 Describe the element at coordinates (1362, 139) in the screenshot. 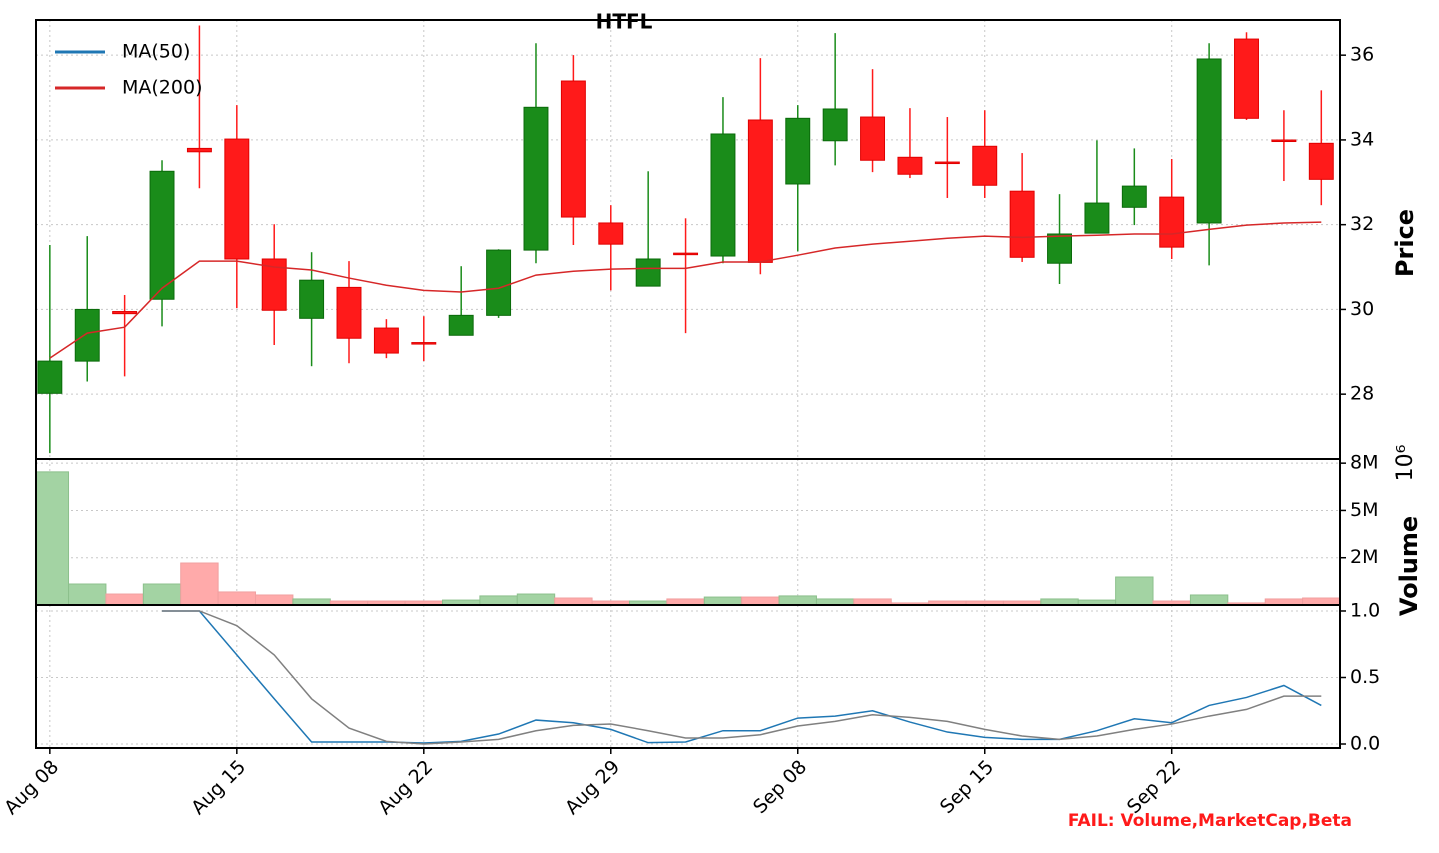

I see `y-tick-label: 34` at that location.